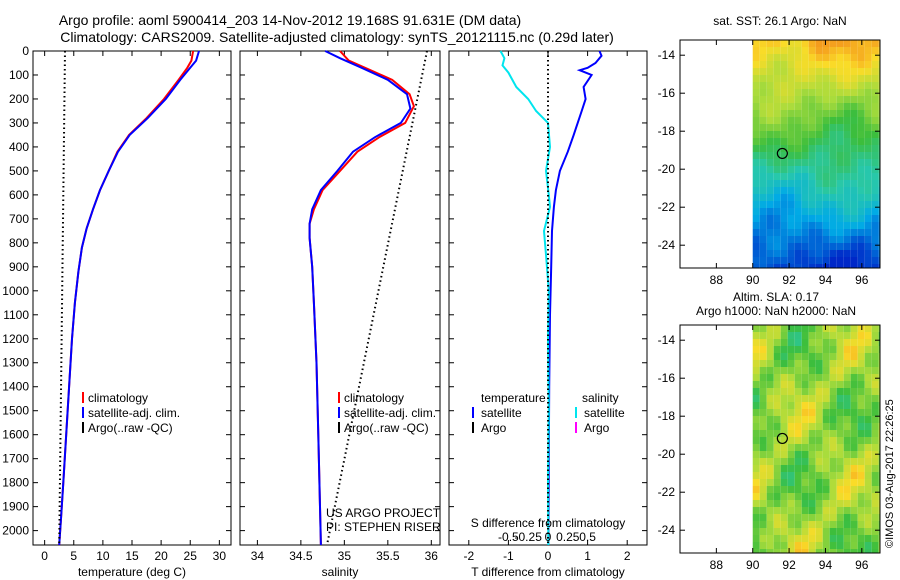  What do you see at coordinates (667, 245) in the screenshot?
I see `sst-map-ytick-label: -24` at bounding box center [667, 245].